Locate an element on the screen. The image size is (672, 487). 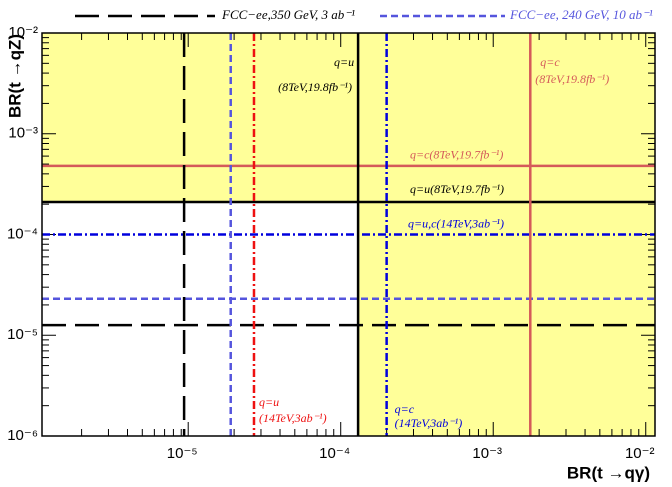
x-tick-label: 10⁻² is located at coordinates (640, 453).